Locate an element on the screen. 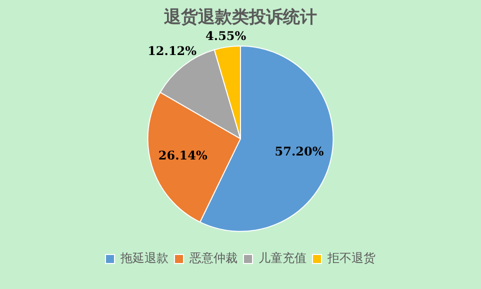 This screenshot has width=481, height=289. data-label: 26.14% is located at coordinates (183, 155).